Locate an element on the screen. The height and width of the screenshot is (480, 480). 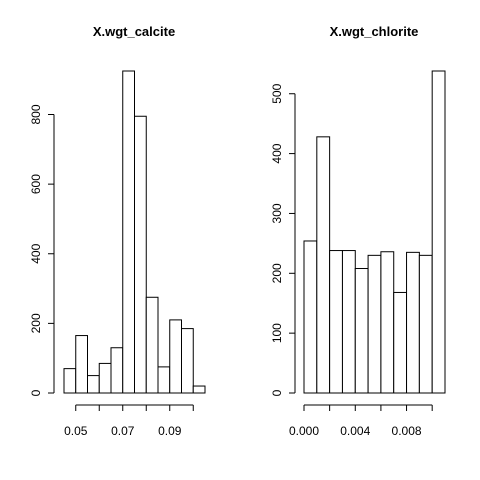
y-tick-label: 500 is located at coordinates (277, 93).